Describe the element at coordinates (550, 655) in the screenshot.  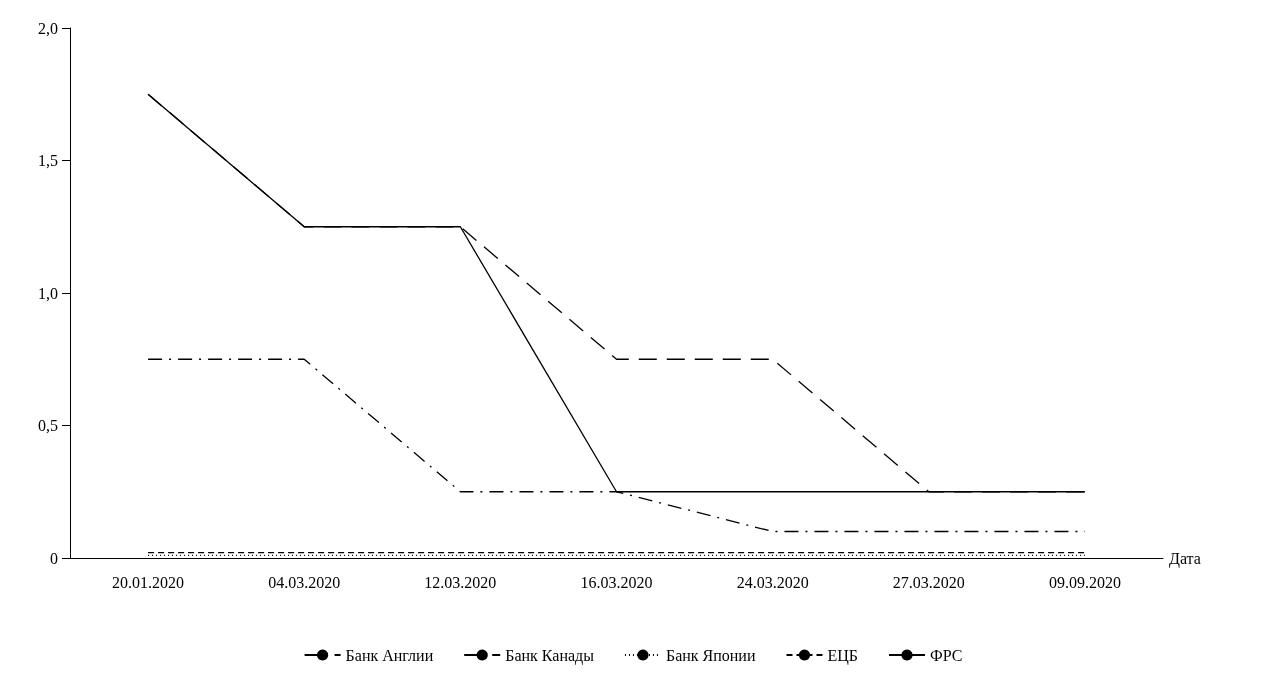
I see `legend-label: Банк Канады` at that location.